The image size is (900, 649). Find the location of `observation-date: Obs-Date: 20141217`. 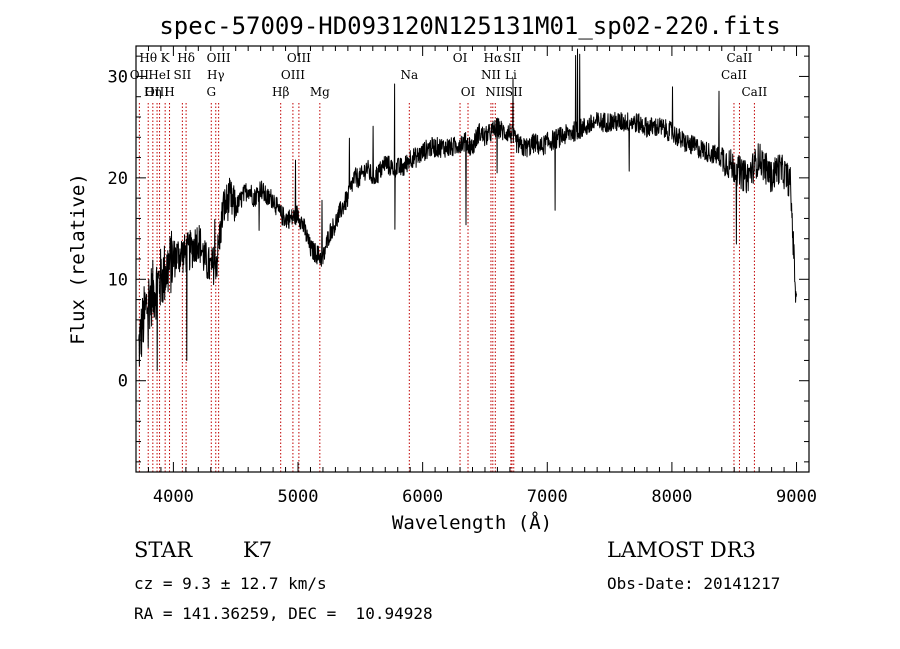

observation-date: Obs-Date: 20141217 is located at coordinates (694, 583).